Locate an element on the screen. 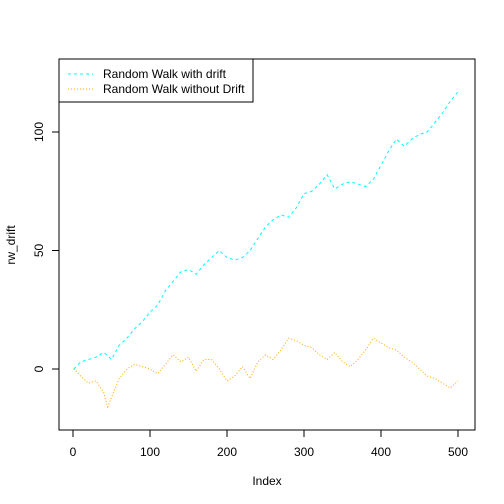  x-tick-label: 500 is located at coordinates (458, 452).